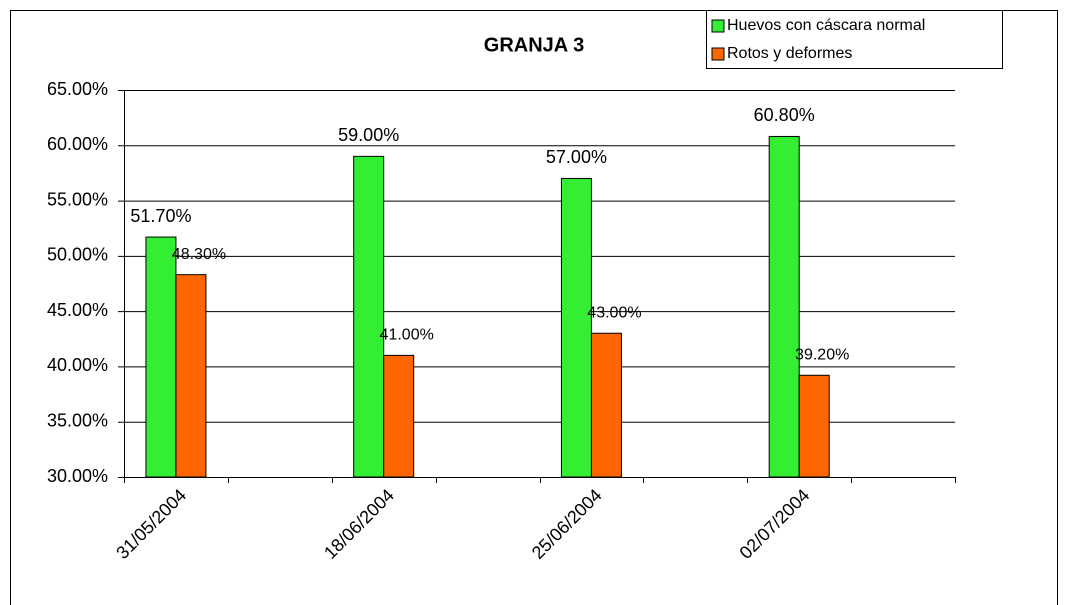  Describe the element at coordinates (534, 45) in the screenshot. I see `chart-title: GRANJA 3` at that location.